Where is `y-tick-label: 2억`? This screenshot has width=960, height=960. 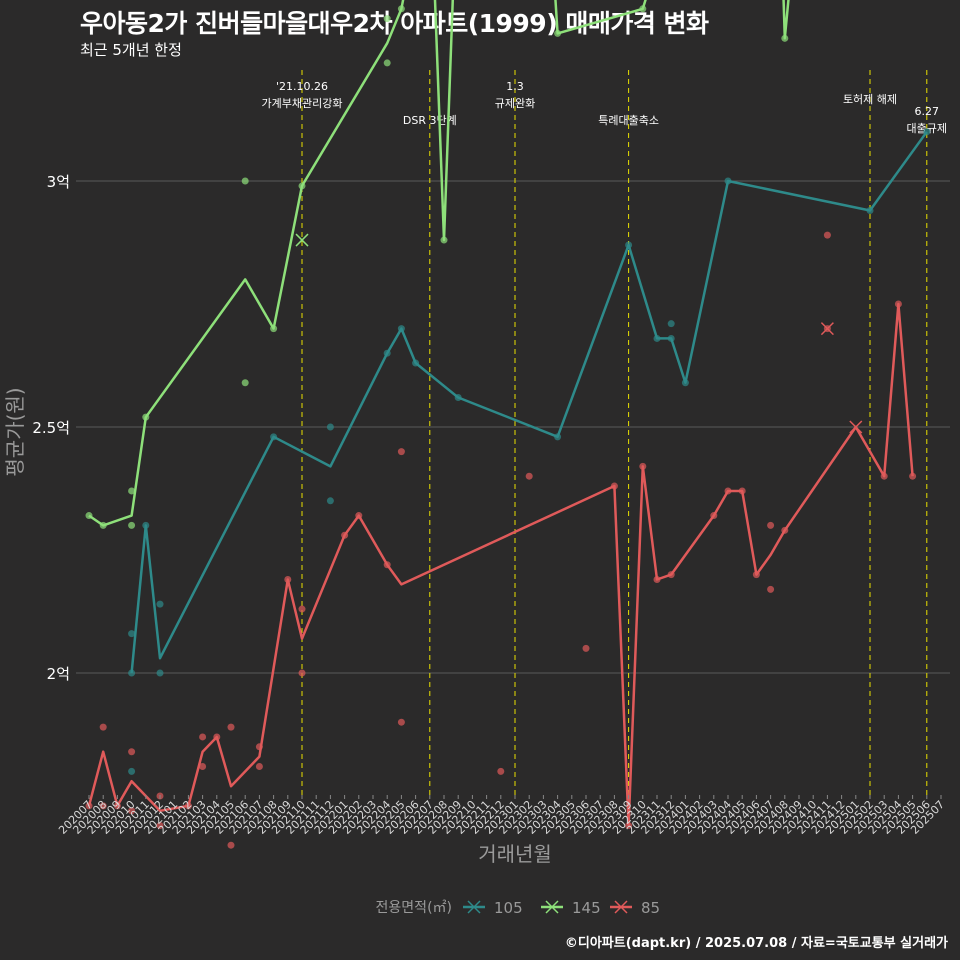
y-tick-label: 2억 is located at coordinates (58, 674).